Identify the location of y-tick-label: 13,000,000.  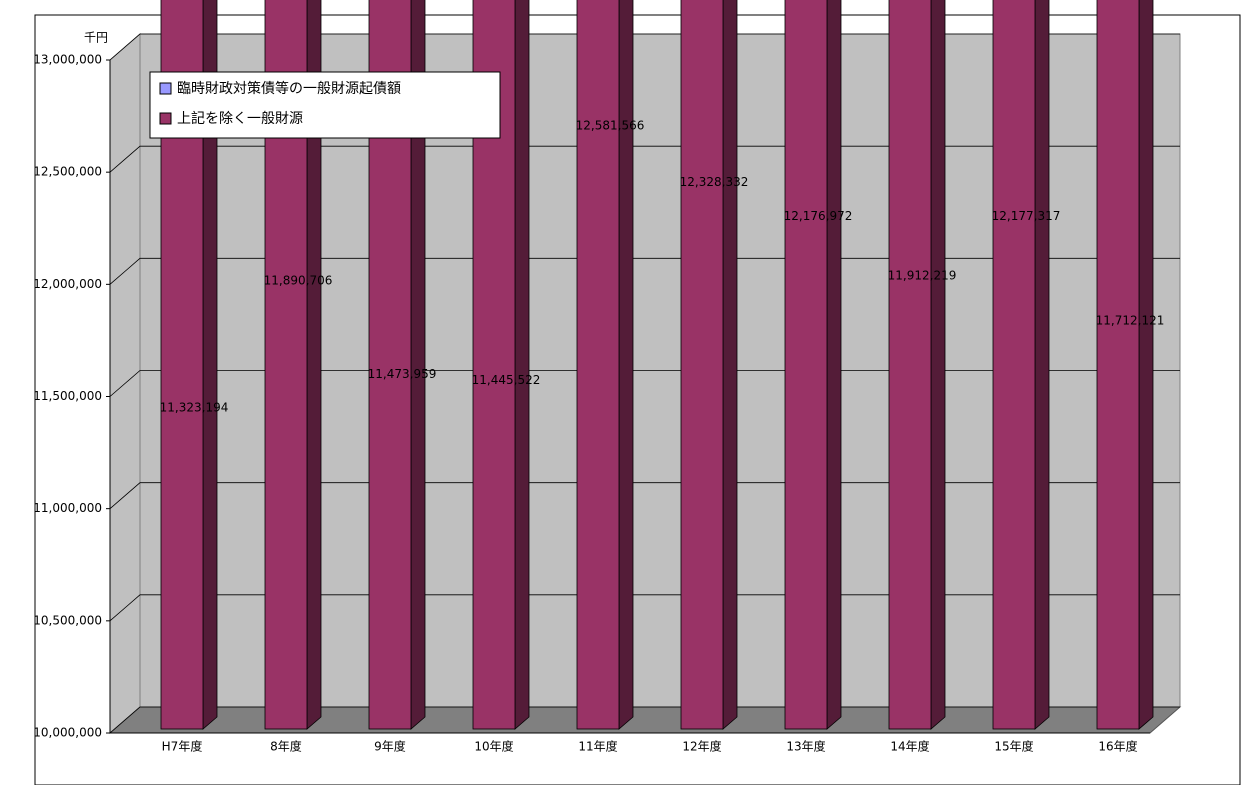
(67, 60).